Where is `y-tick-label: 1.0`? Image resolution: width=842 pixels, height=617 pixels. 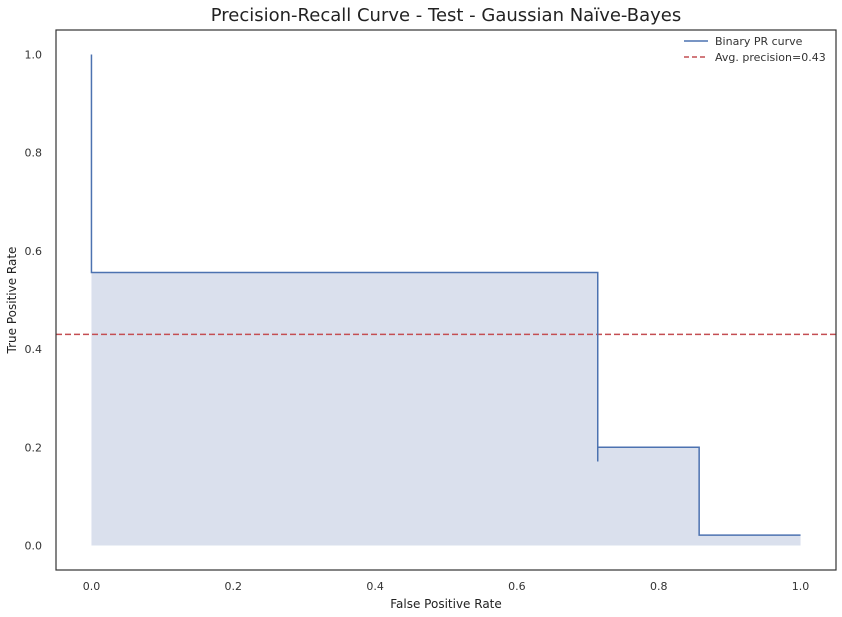
y-tick-label: 1.0 is located at coordinates (34, 55).